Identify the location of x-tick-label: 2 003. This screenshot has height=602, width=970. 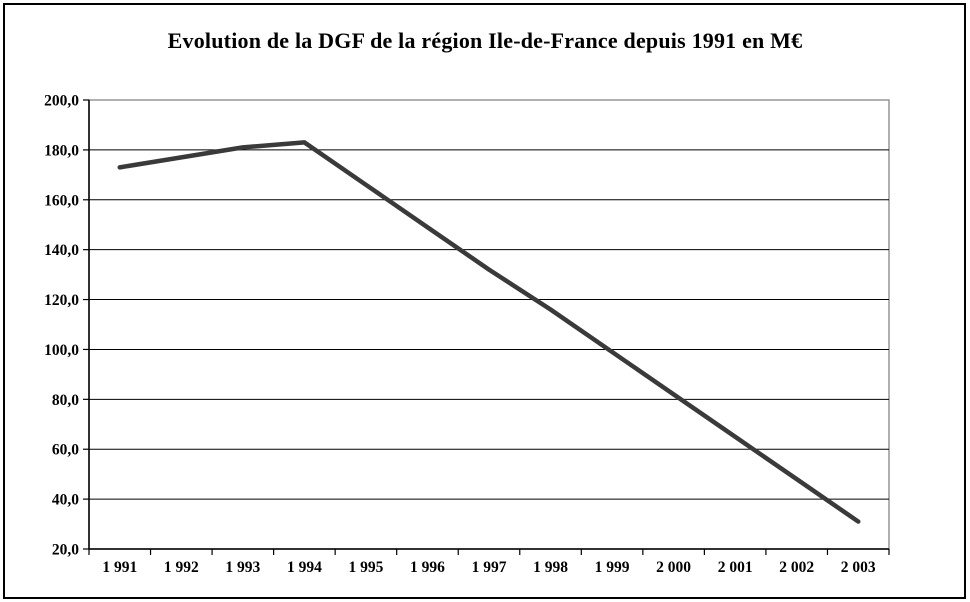
(858, 567).